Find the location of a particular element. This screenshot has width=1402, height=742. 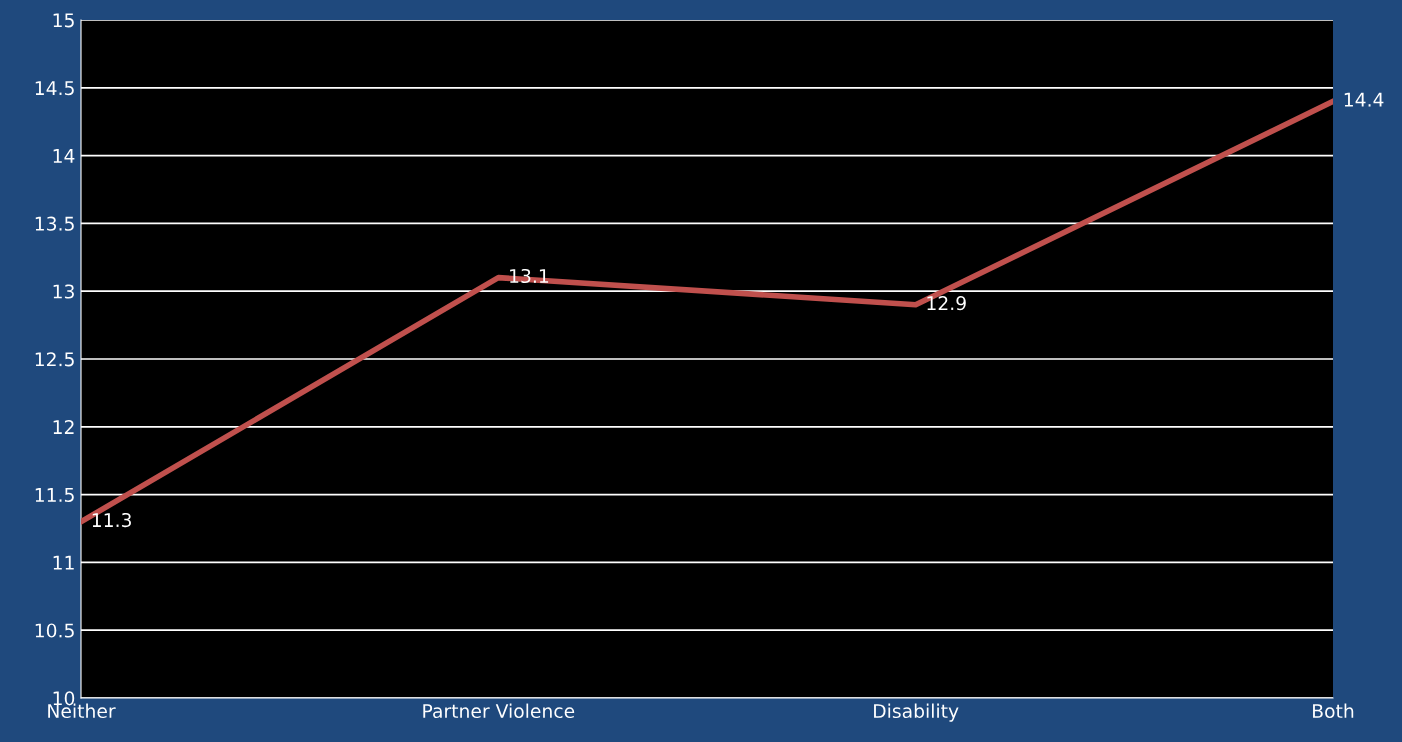

data-label: 11.3 is located at coordinates (111, 520).